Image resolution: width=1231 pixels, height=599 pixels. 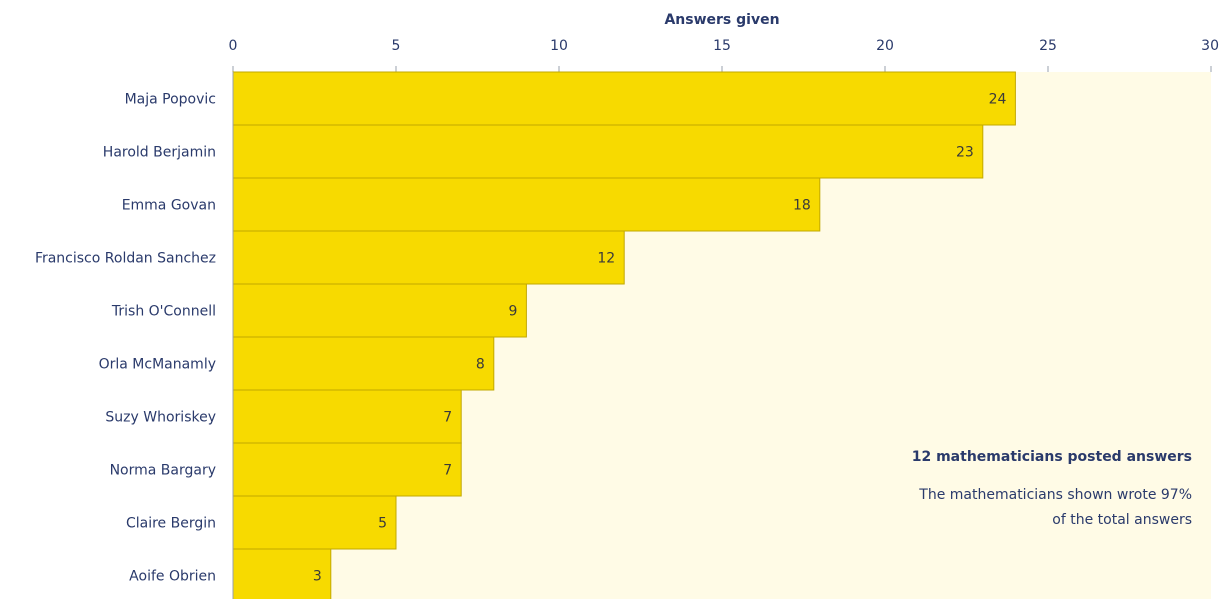 I want to click on category-label: Suzy Whoriskey, so click(x=160, y=418).